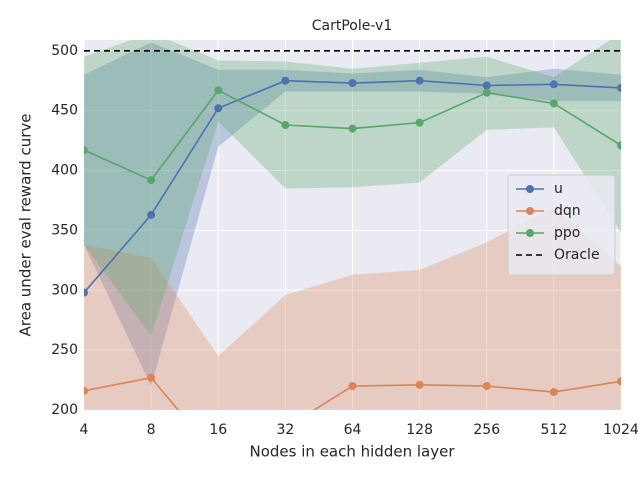 This screenshot has height=484, width=640. What do you see at coordinates (558, 189) in the screenshot?
I see `legend-label: u` at bounding box center [558, 189].